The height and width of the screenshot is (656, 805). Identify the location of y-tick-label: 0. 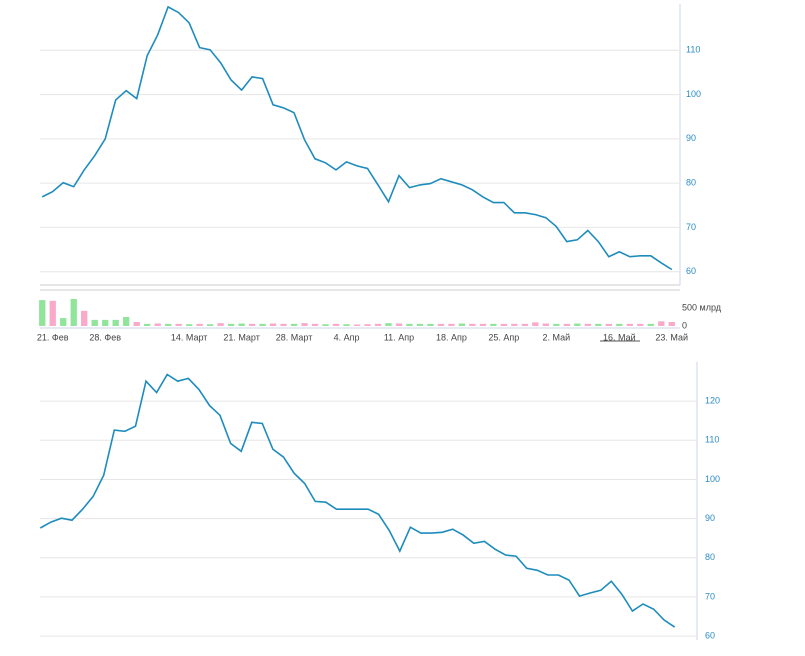
(684, 325).